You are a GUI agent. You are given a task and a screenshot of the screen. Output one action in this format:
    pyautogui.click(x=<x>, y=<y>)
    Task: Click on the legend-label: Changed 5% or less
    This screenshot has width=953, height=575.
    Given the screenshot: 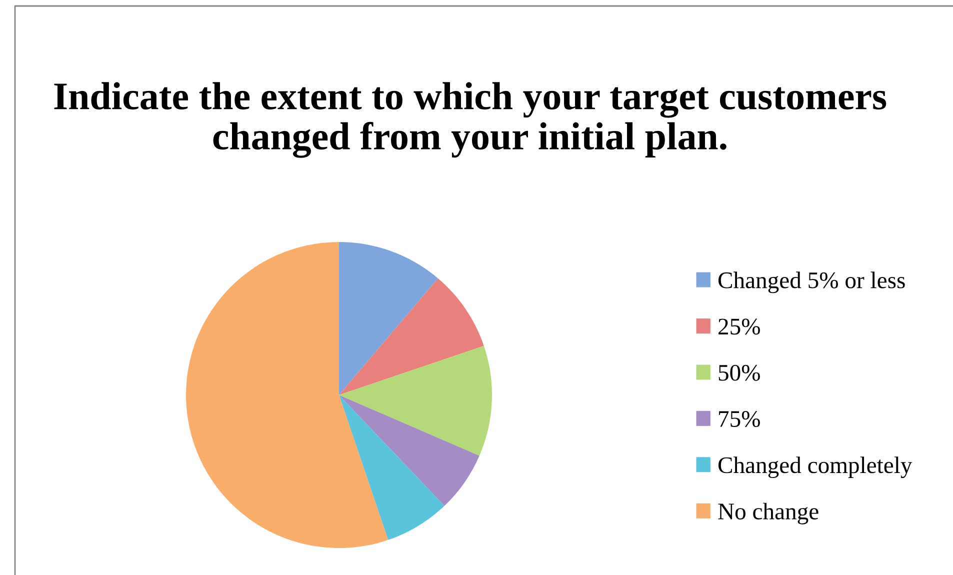 What is the action you would take?
    pyautogui.click(x=811, y=283)
    